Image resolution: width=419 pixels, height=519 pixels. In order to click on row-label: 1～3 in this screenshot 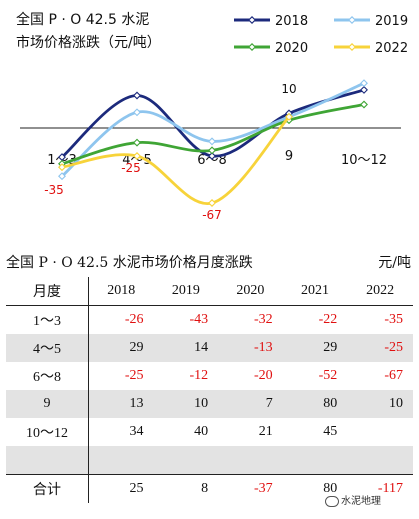, I will do `click(47, 319)`.